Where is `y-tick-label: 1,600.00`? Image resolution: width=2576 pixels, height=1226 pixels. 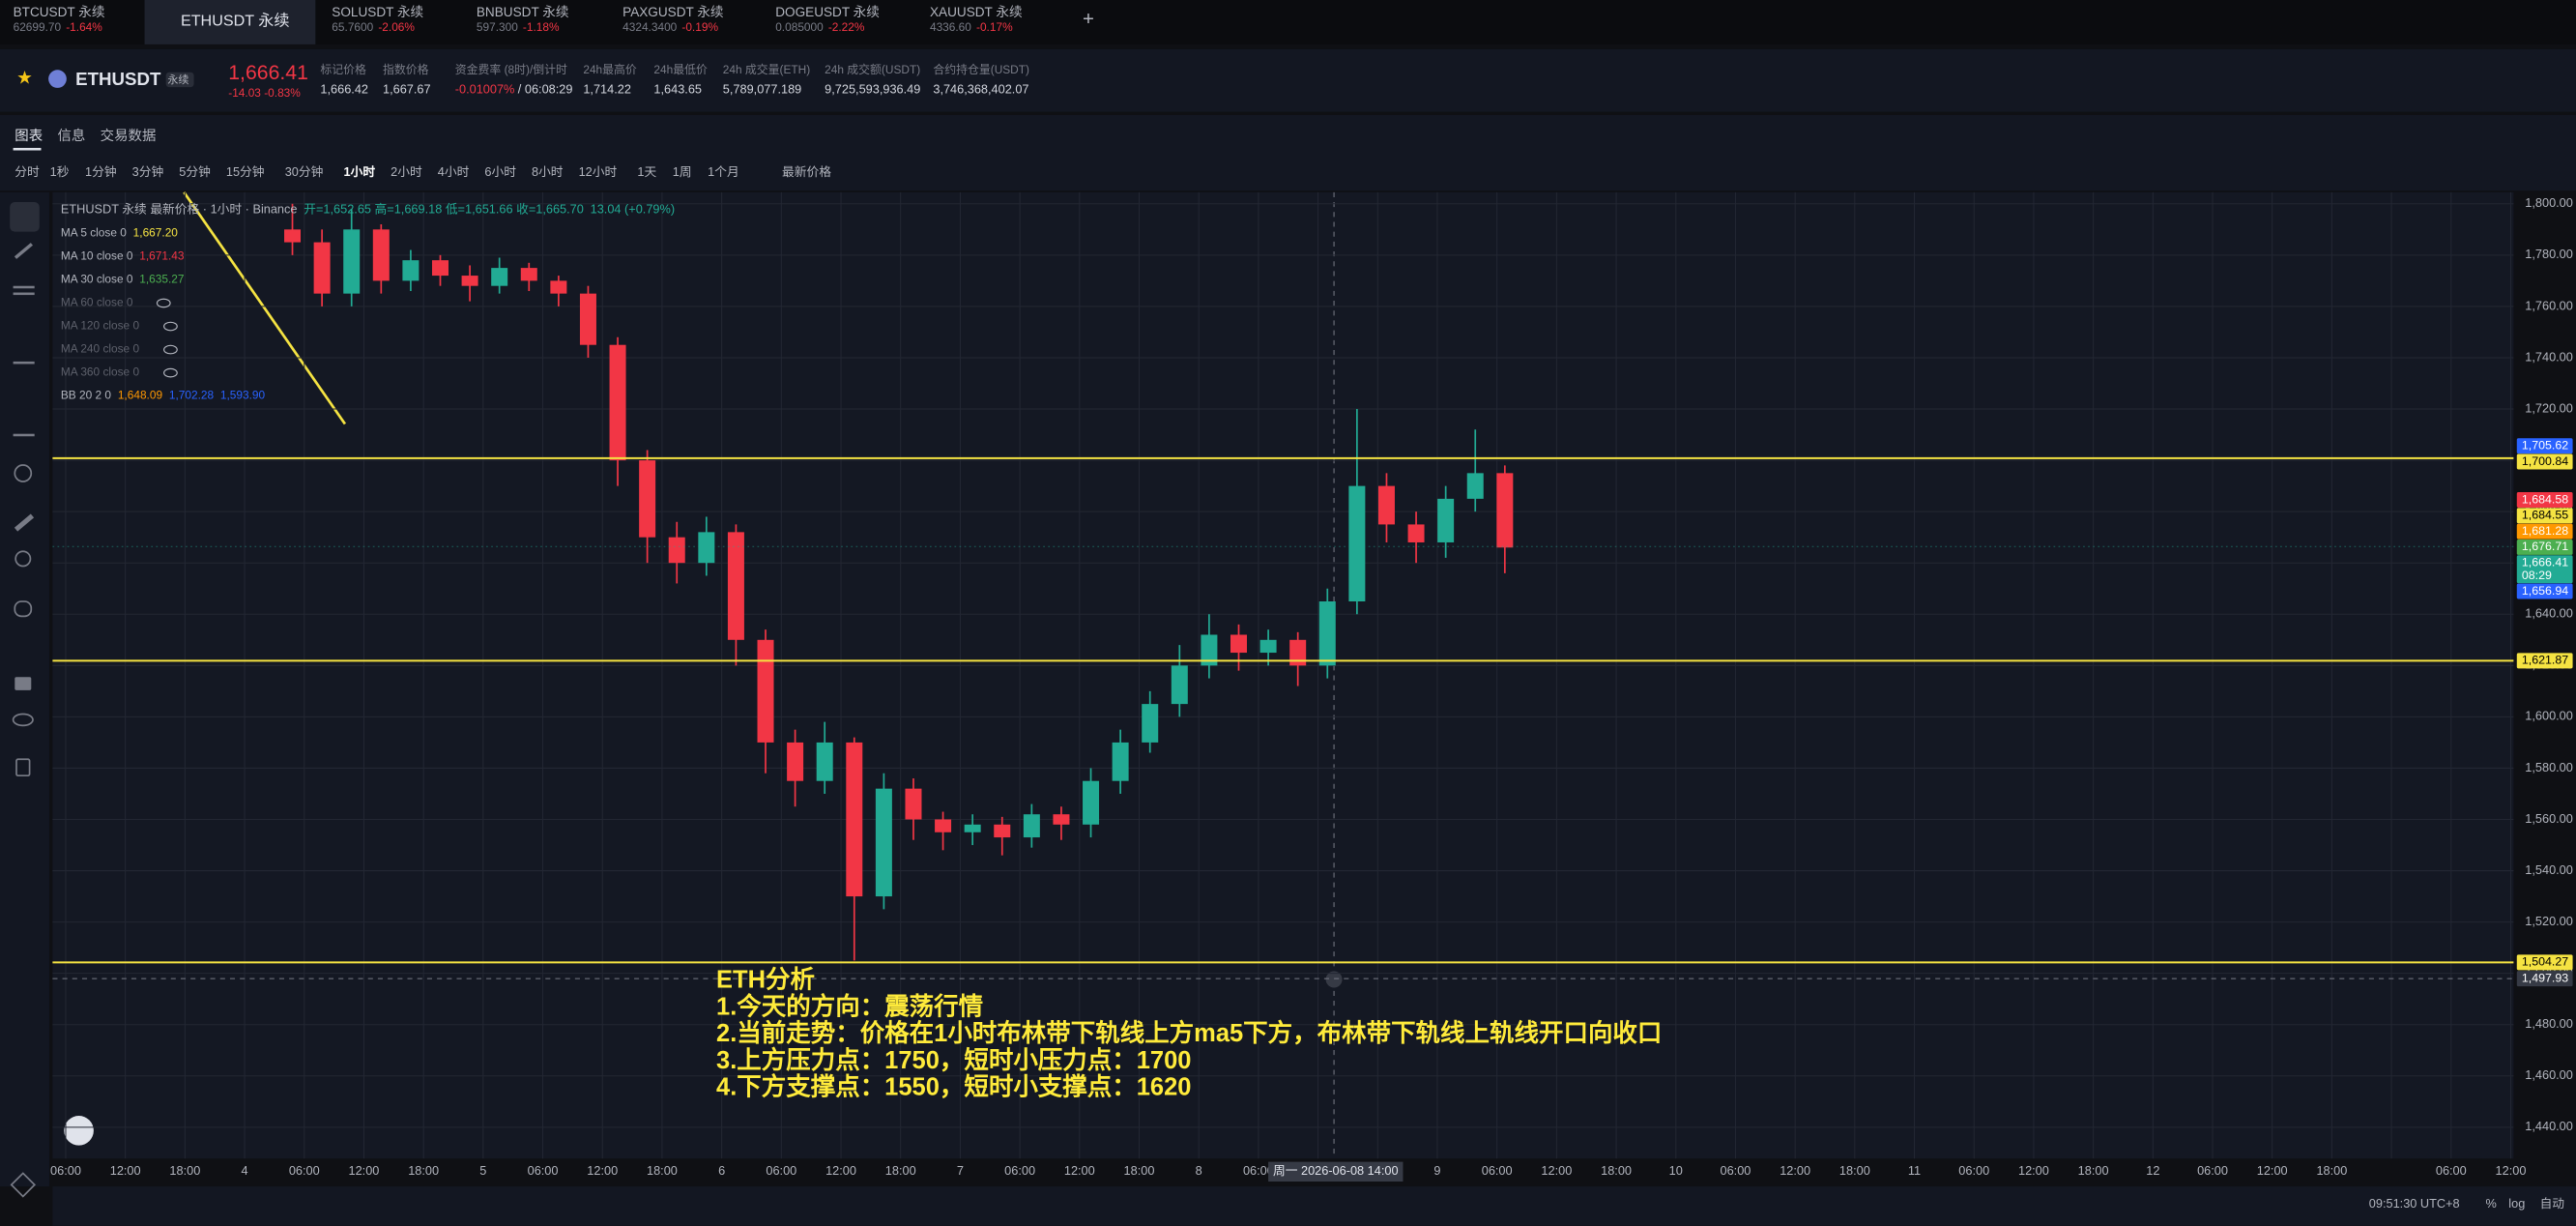 y-tick-label: 1,600.00 is located at coordinates (2549, 716).